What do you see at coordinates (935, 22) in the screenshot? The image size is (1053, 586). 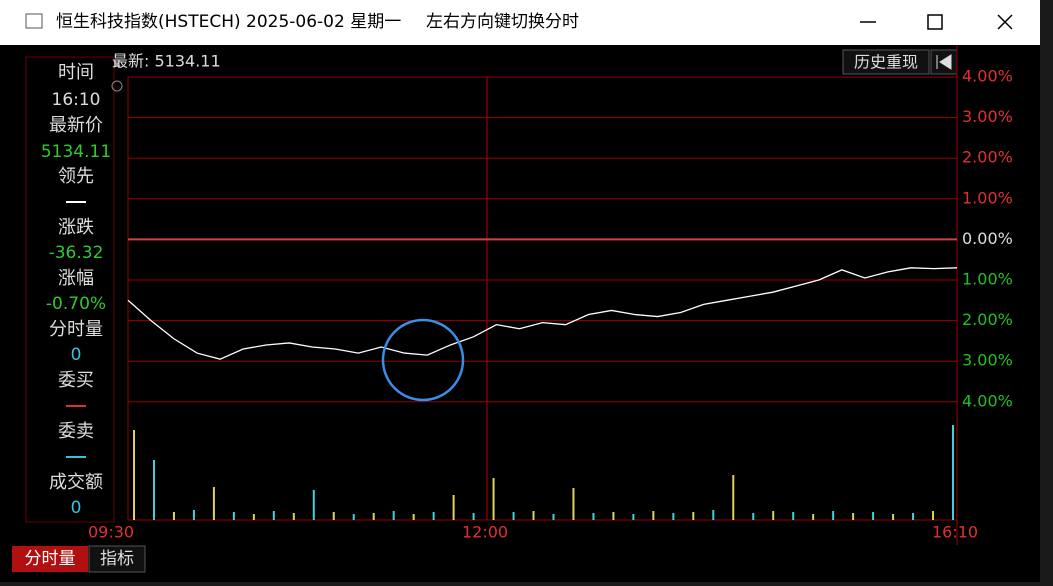 I see `maximize-button` at bounding box center [935, 22].